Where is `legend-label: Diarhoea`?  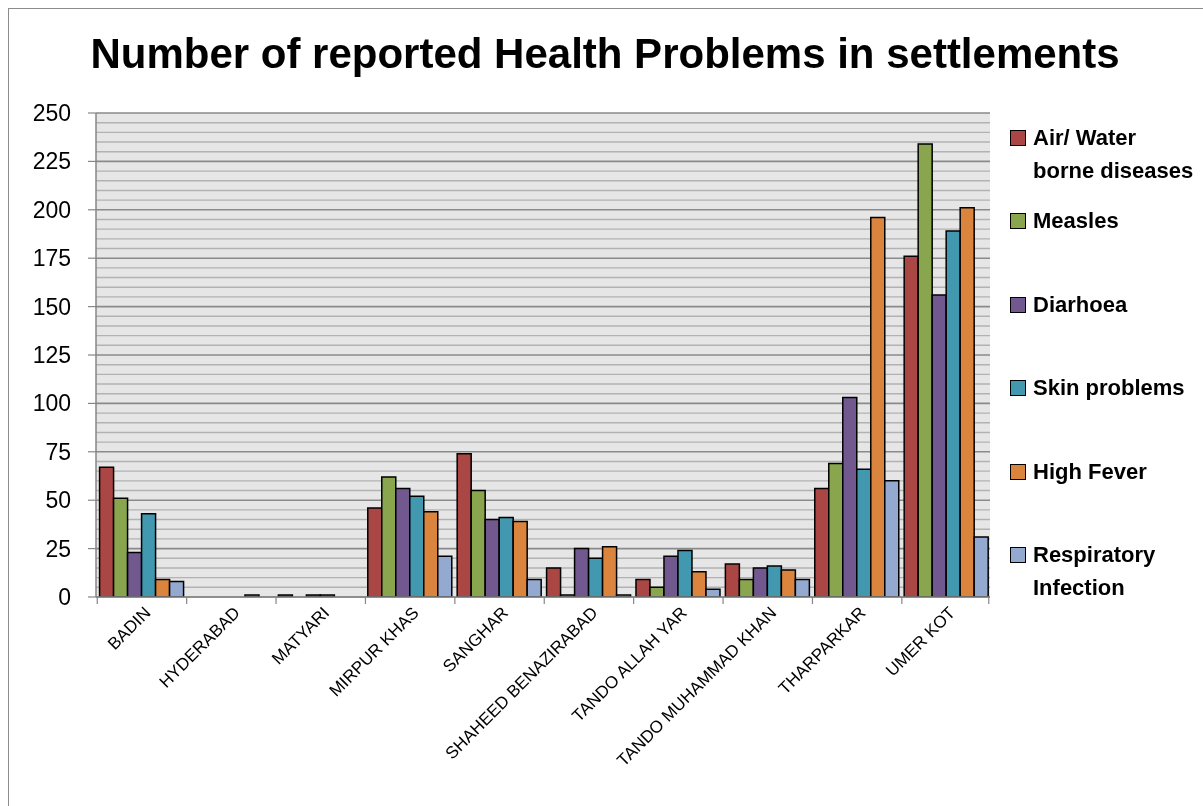 legend-label: Diarhoea is located at coordinates (1081, 304).